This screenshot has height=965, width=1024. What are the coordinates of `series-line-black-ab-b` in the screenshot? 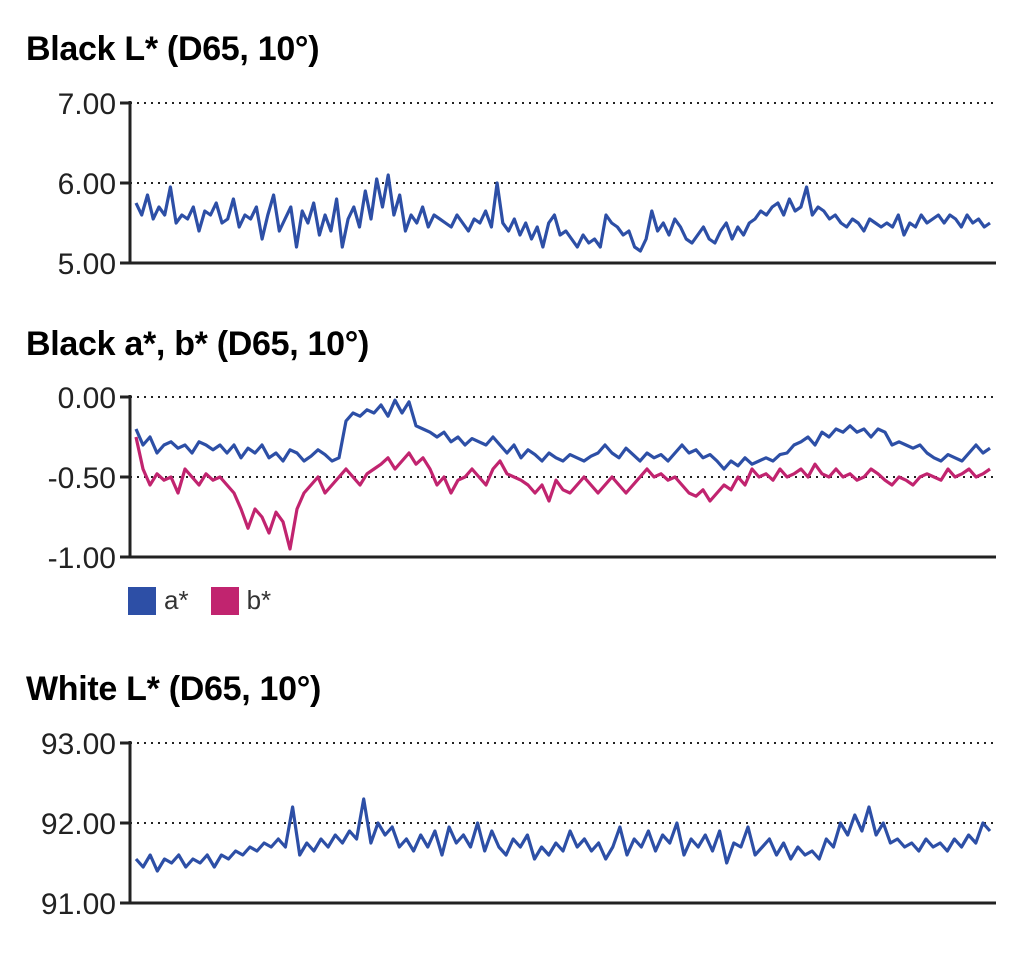 It's located at (562, 493).